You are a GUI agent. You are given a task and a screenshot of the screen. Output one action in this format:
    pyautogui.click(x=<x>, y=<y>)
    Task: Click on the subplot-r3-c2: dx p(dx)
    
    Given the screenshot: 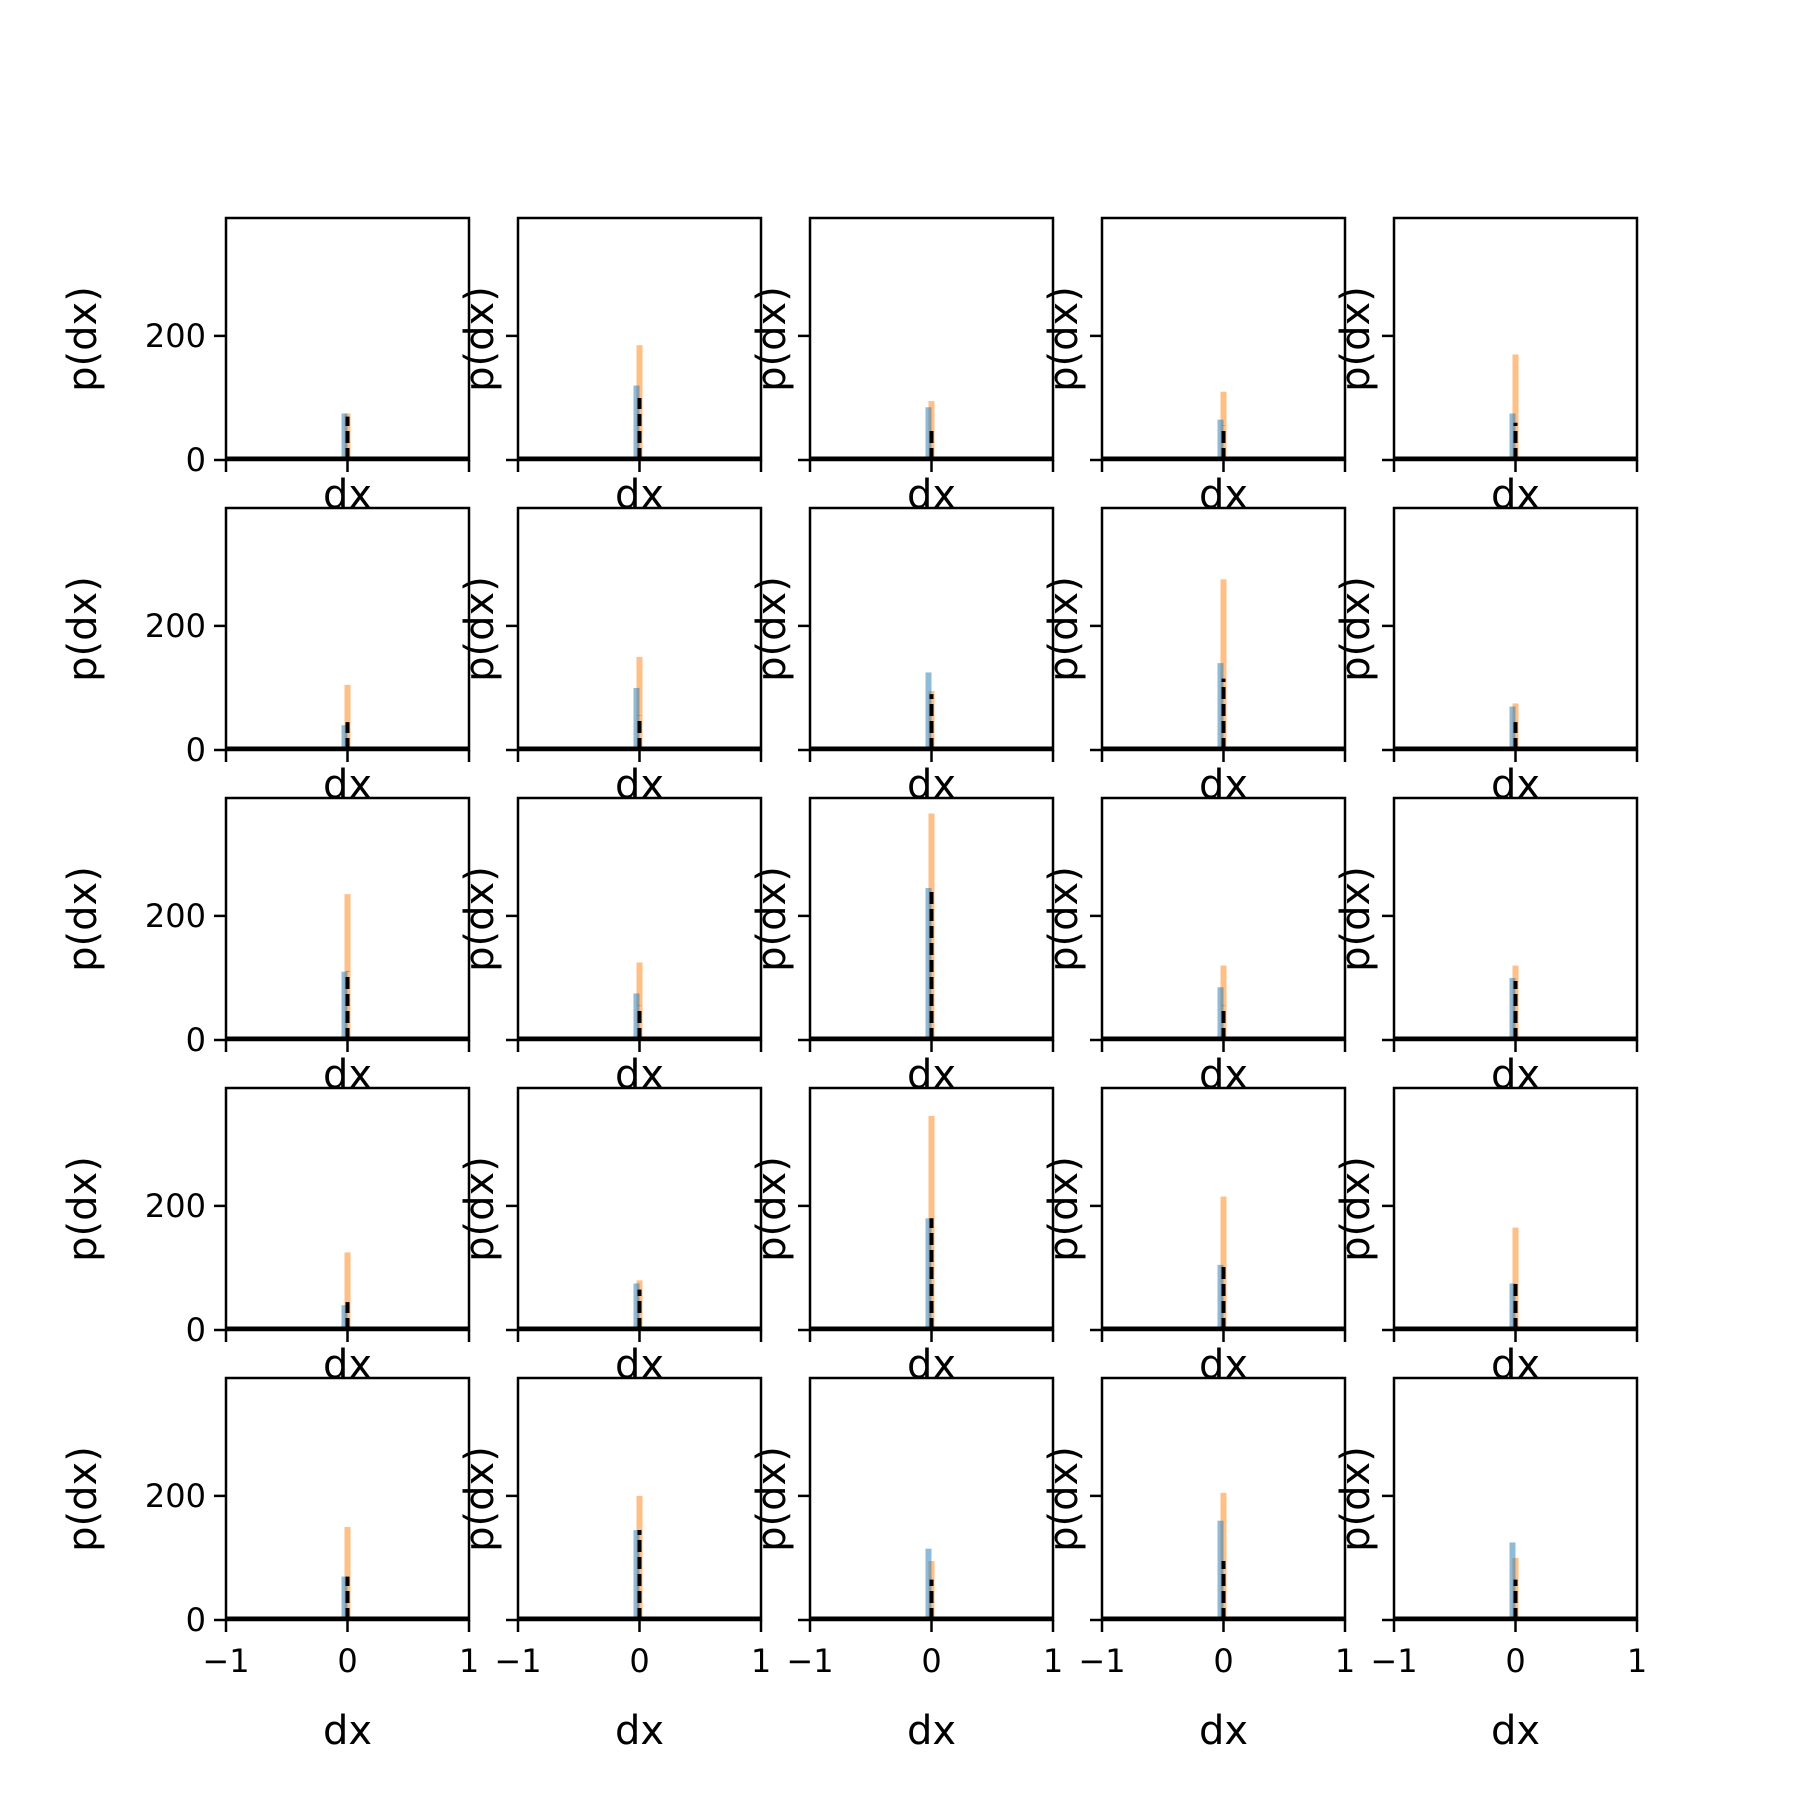 What is the action you would take?
    pyautogui.click(x=610, y=947)
    